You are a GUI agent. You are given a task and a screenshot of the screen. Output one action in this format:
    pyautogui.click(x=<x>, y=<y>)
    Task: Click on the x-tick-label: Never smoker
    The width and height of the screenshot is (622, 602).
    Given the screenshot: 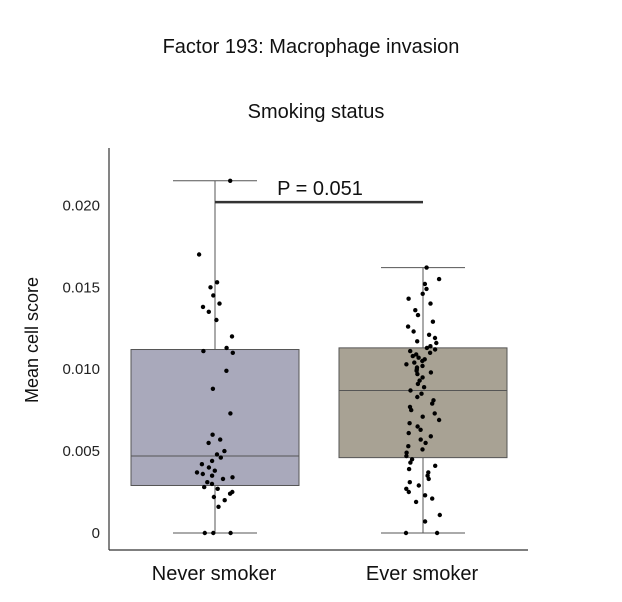 What is the action you would take?
    pyautogui.click(x=214, y=574)
    